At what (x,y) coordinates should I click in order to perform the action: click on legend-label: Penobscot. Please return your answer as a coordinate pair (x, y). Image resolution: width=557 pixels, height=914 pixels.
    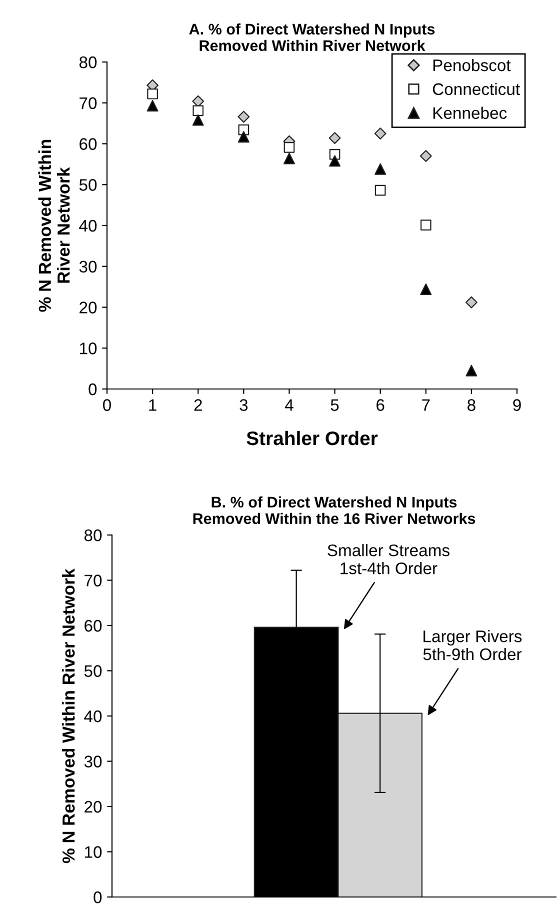
    Looking at the image, I should click on (472, 65).